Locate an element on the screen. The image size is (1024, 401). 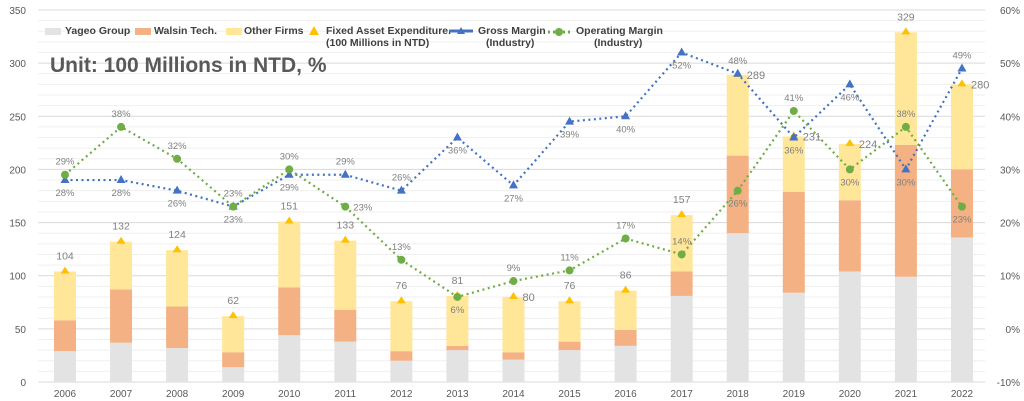
y-tick-label: 0 is located at coordinates (23, 383).